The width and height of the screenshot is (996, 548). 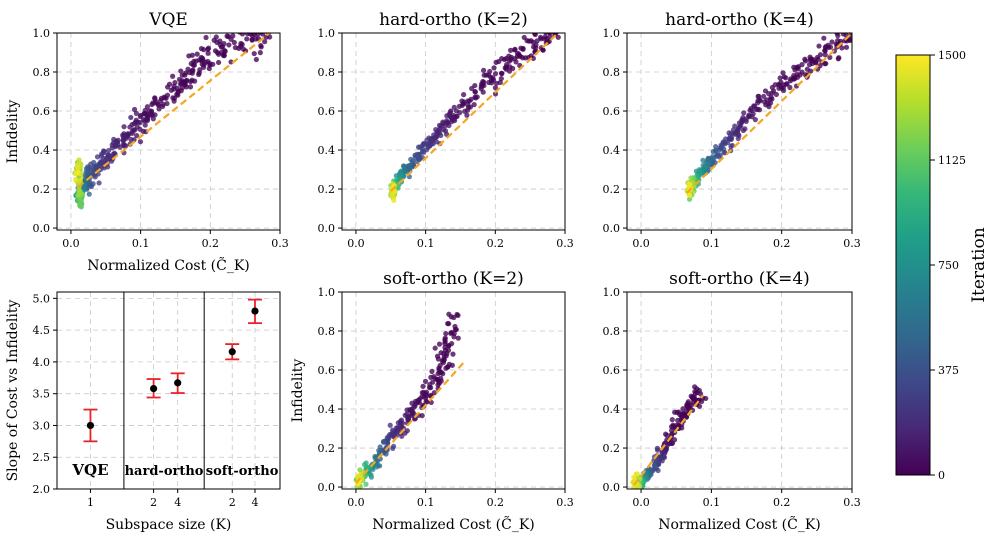 What do you see at coordinates (42, 489) in the screenshot?
I see `y-tick-label: 2.0` at bounding box center [42, 489].